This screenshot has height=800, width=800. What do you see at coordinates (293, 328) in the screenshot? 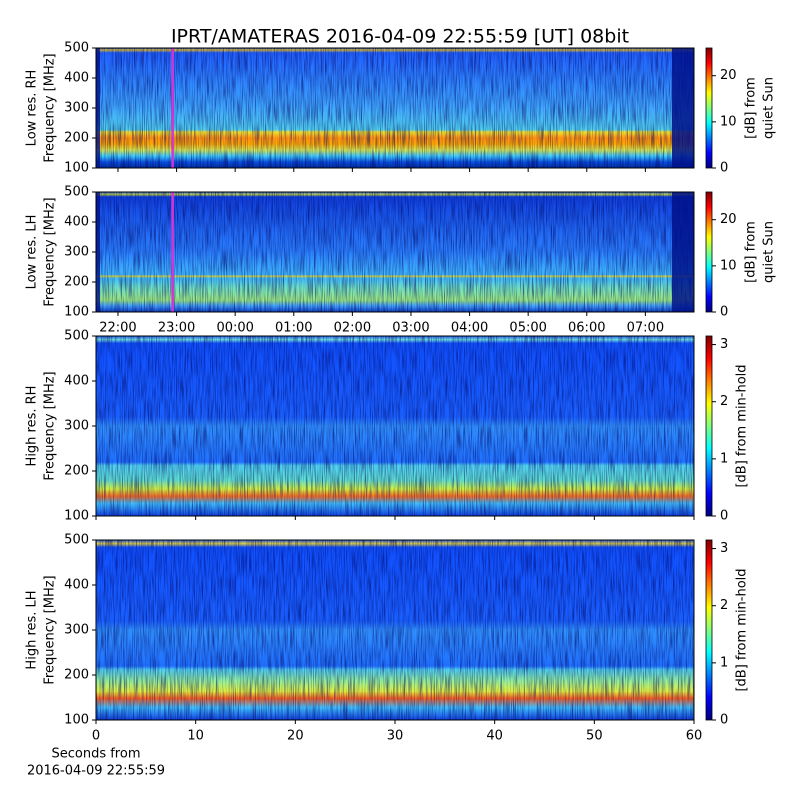
I see `x-tick-label: 01:00` at bounding box center [293, 328].